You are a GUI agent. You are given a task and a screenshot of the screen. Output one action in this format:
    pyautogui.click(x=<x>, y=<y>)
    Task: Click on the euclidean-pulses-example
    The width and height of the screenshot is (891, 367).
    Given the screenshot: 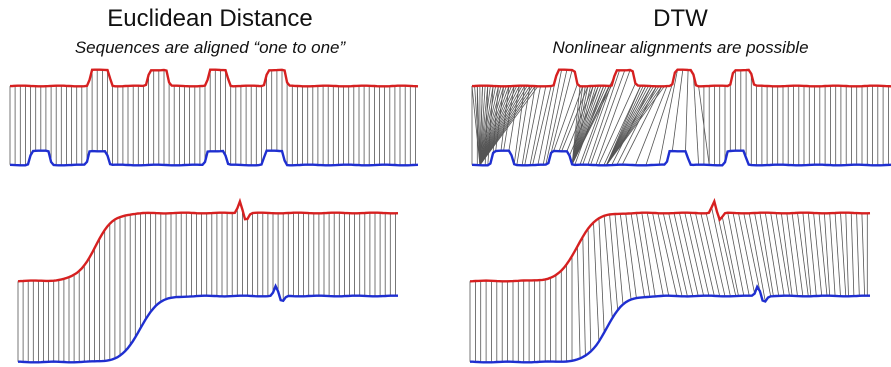 What is the action you would take?
    pyautogui.click(x=214, y=117)
    